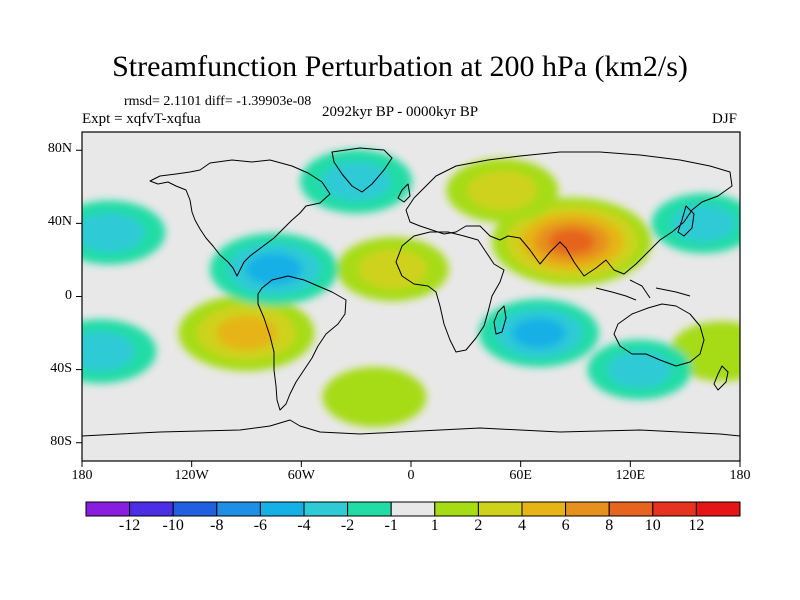 The width and height of the screenshot is (800, 600). I want to click on coastline-uk, so click(404, 193).